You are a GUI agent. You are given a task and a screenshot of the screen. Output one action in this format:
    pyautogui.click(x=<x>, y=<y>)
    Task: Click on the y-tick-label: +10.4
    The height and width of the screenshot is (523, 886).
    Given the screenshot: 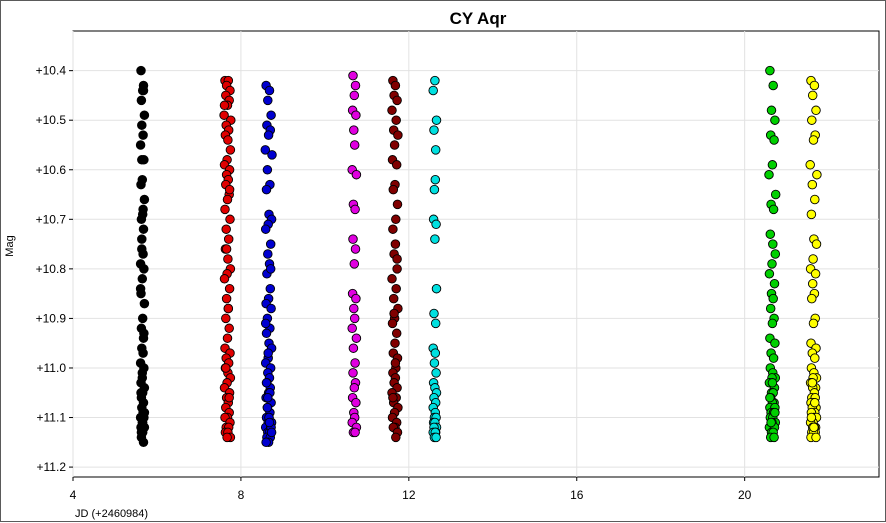 What is the action you would take?
    pyautogui.click(x=51, y=71)
    